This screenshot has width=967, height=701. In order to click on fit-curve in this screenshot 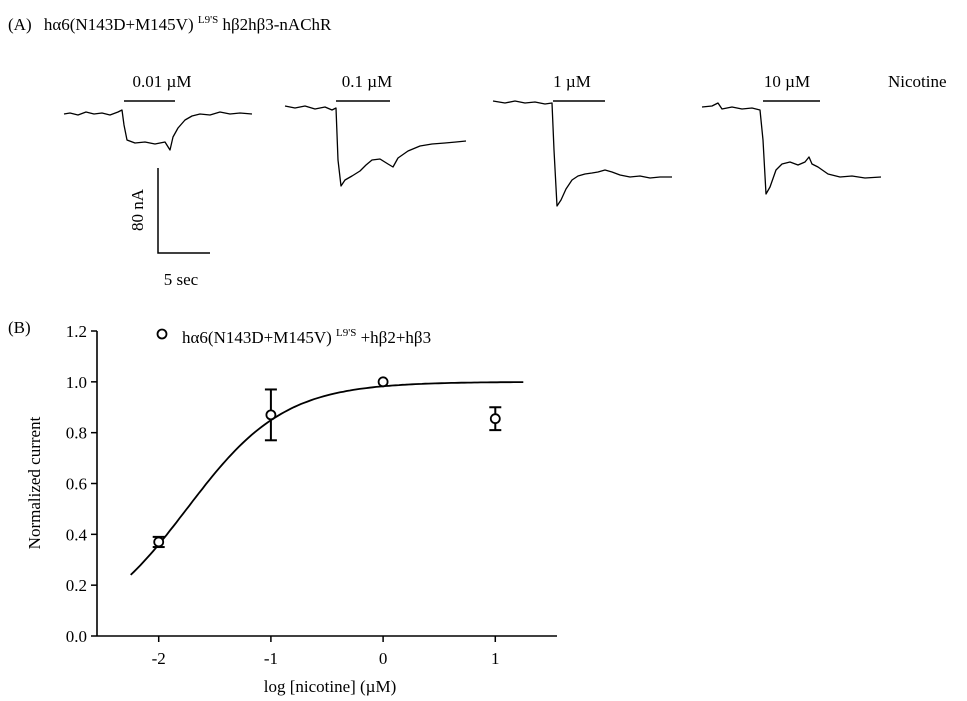, I will do `click(327, 478)`.